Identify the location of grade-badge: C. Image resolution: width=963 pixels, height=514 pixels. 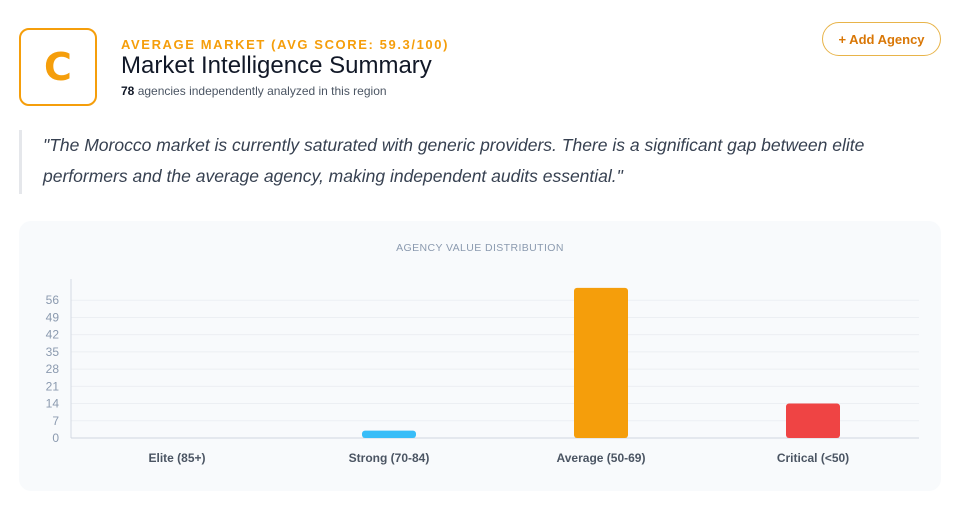
(58, 67).